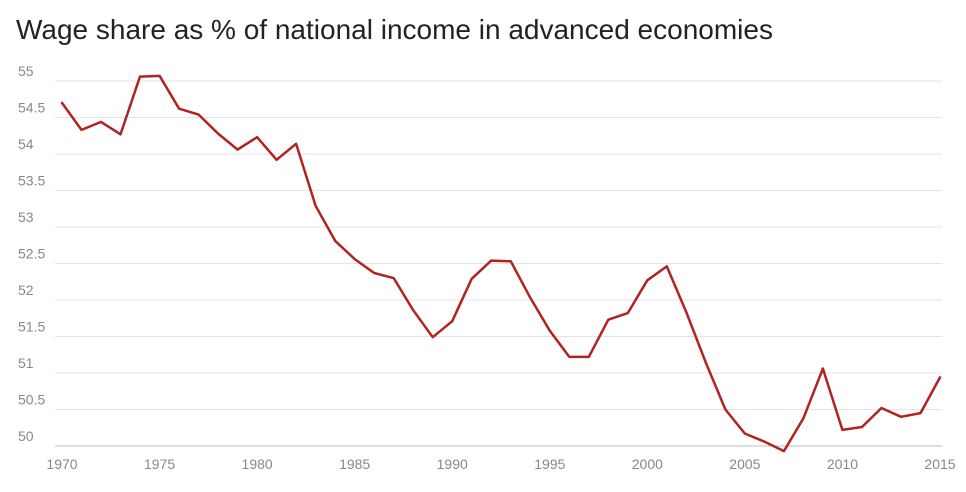  Describe the element at coordinates (31, 181) in the screenshot. I see `y-tick-label: 53.5` at that location.